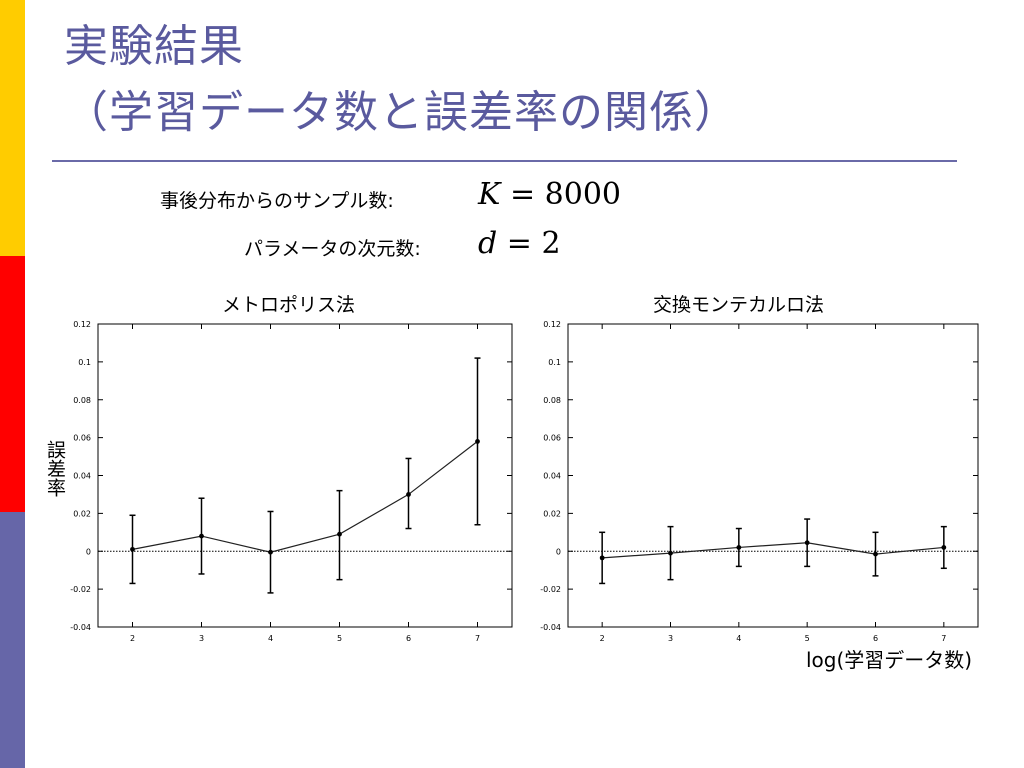  Describe the element at coordinates (332, 249) in the screenshot. I see `dimension-label: パラメータの次元数:` at that location.